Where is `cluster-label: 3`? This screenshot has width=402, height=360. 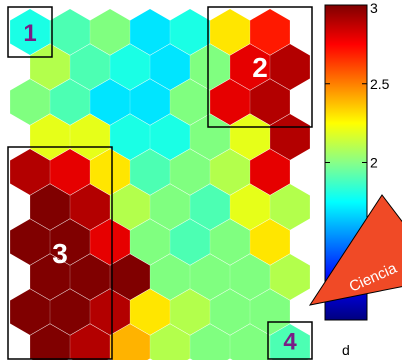
cluster-label: 3 is located at coordinates (60, 253).